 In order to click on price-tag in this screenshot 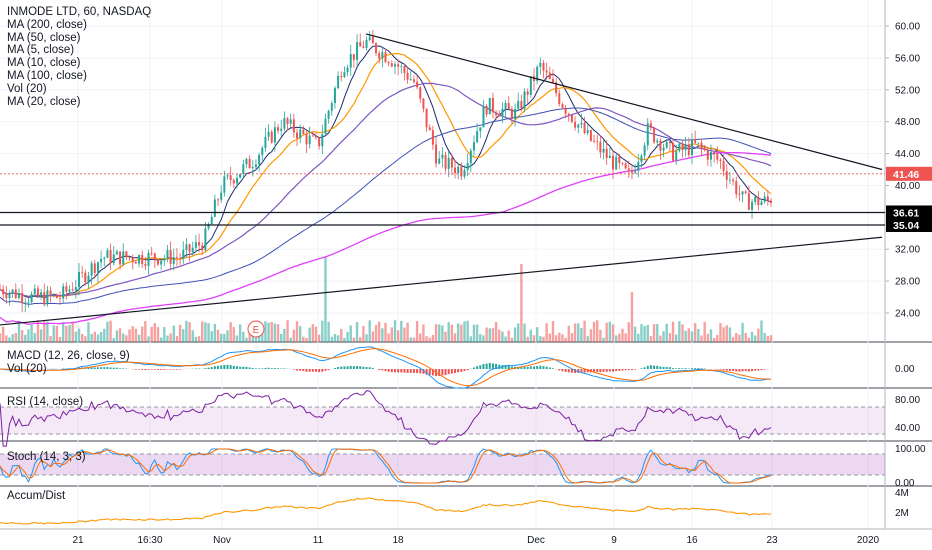, I will do `click(909, 173)`.